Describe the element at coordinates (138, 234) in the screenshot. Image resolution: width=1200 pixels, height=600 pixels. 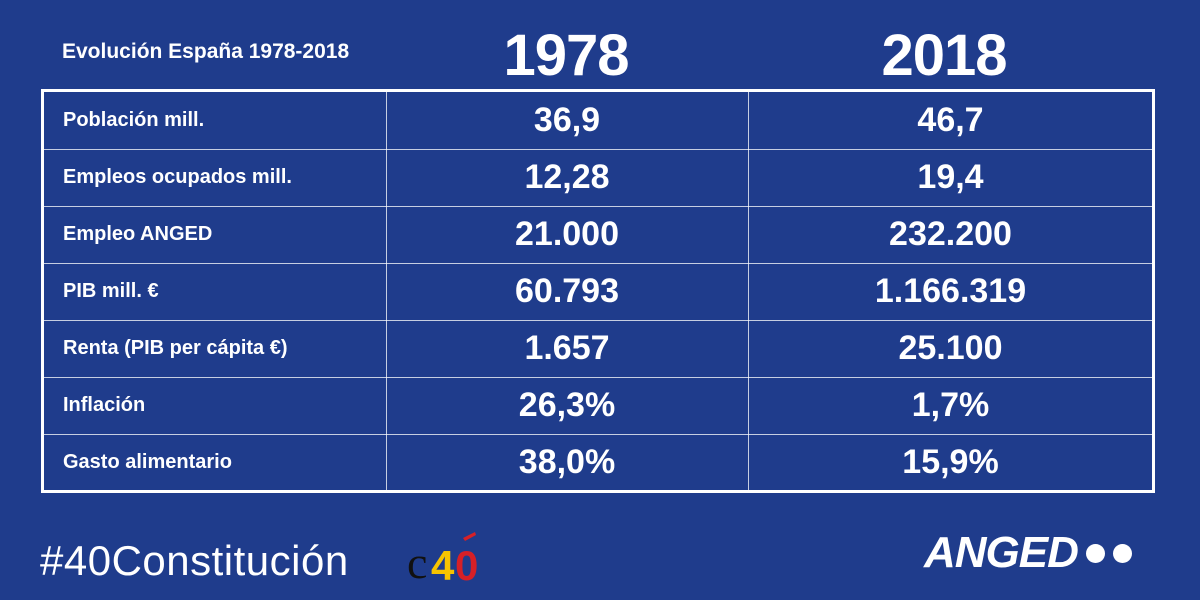
I see `row-label: Empleo ANGED` at that location.